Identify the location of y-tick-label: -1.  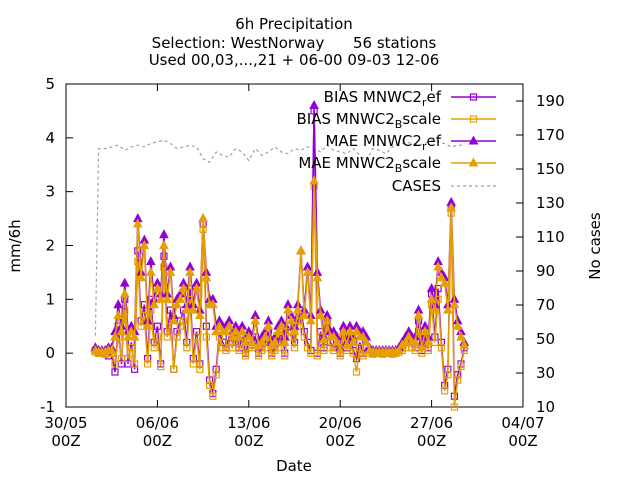
(47, 407).